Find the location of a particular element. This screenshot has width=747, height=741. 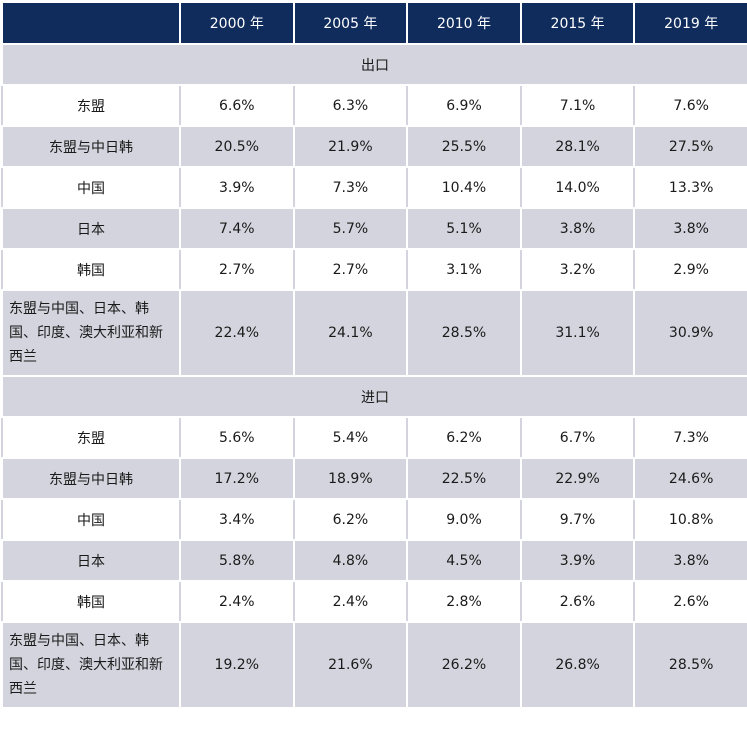

header-year-2019: 2019 年 is located at coordinates (690, 23).